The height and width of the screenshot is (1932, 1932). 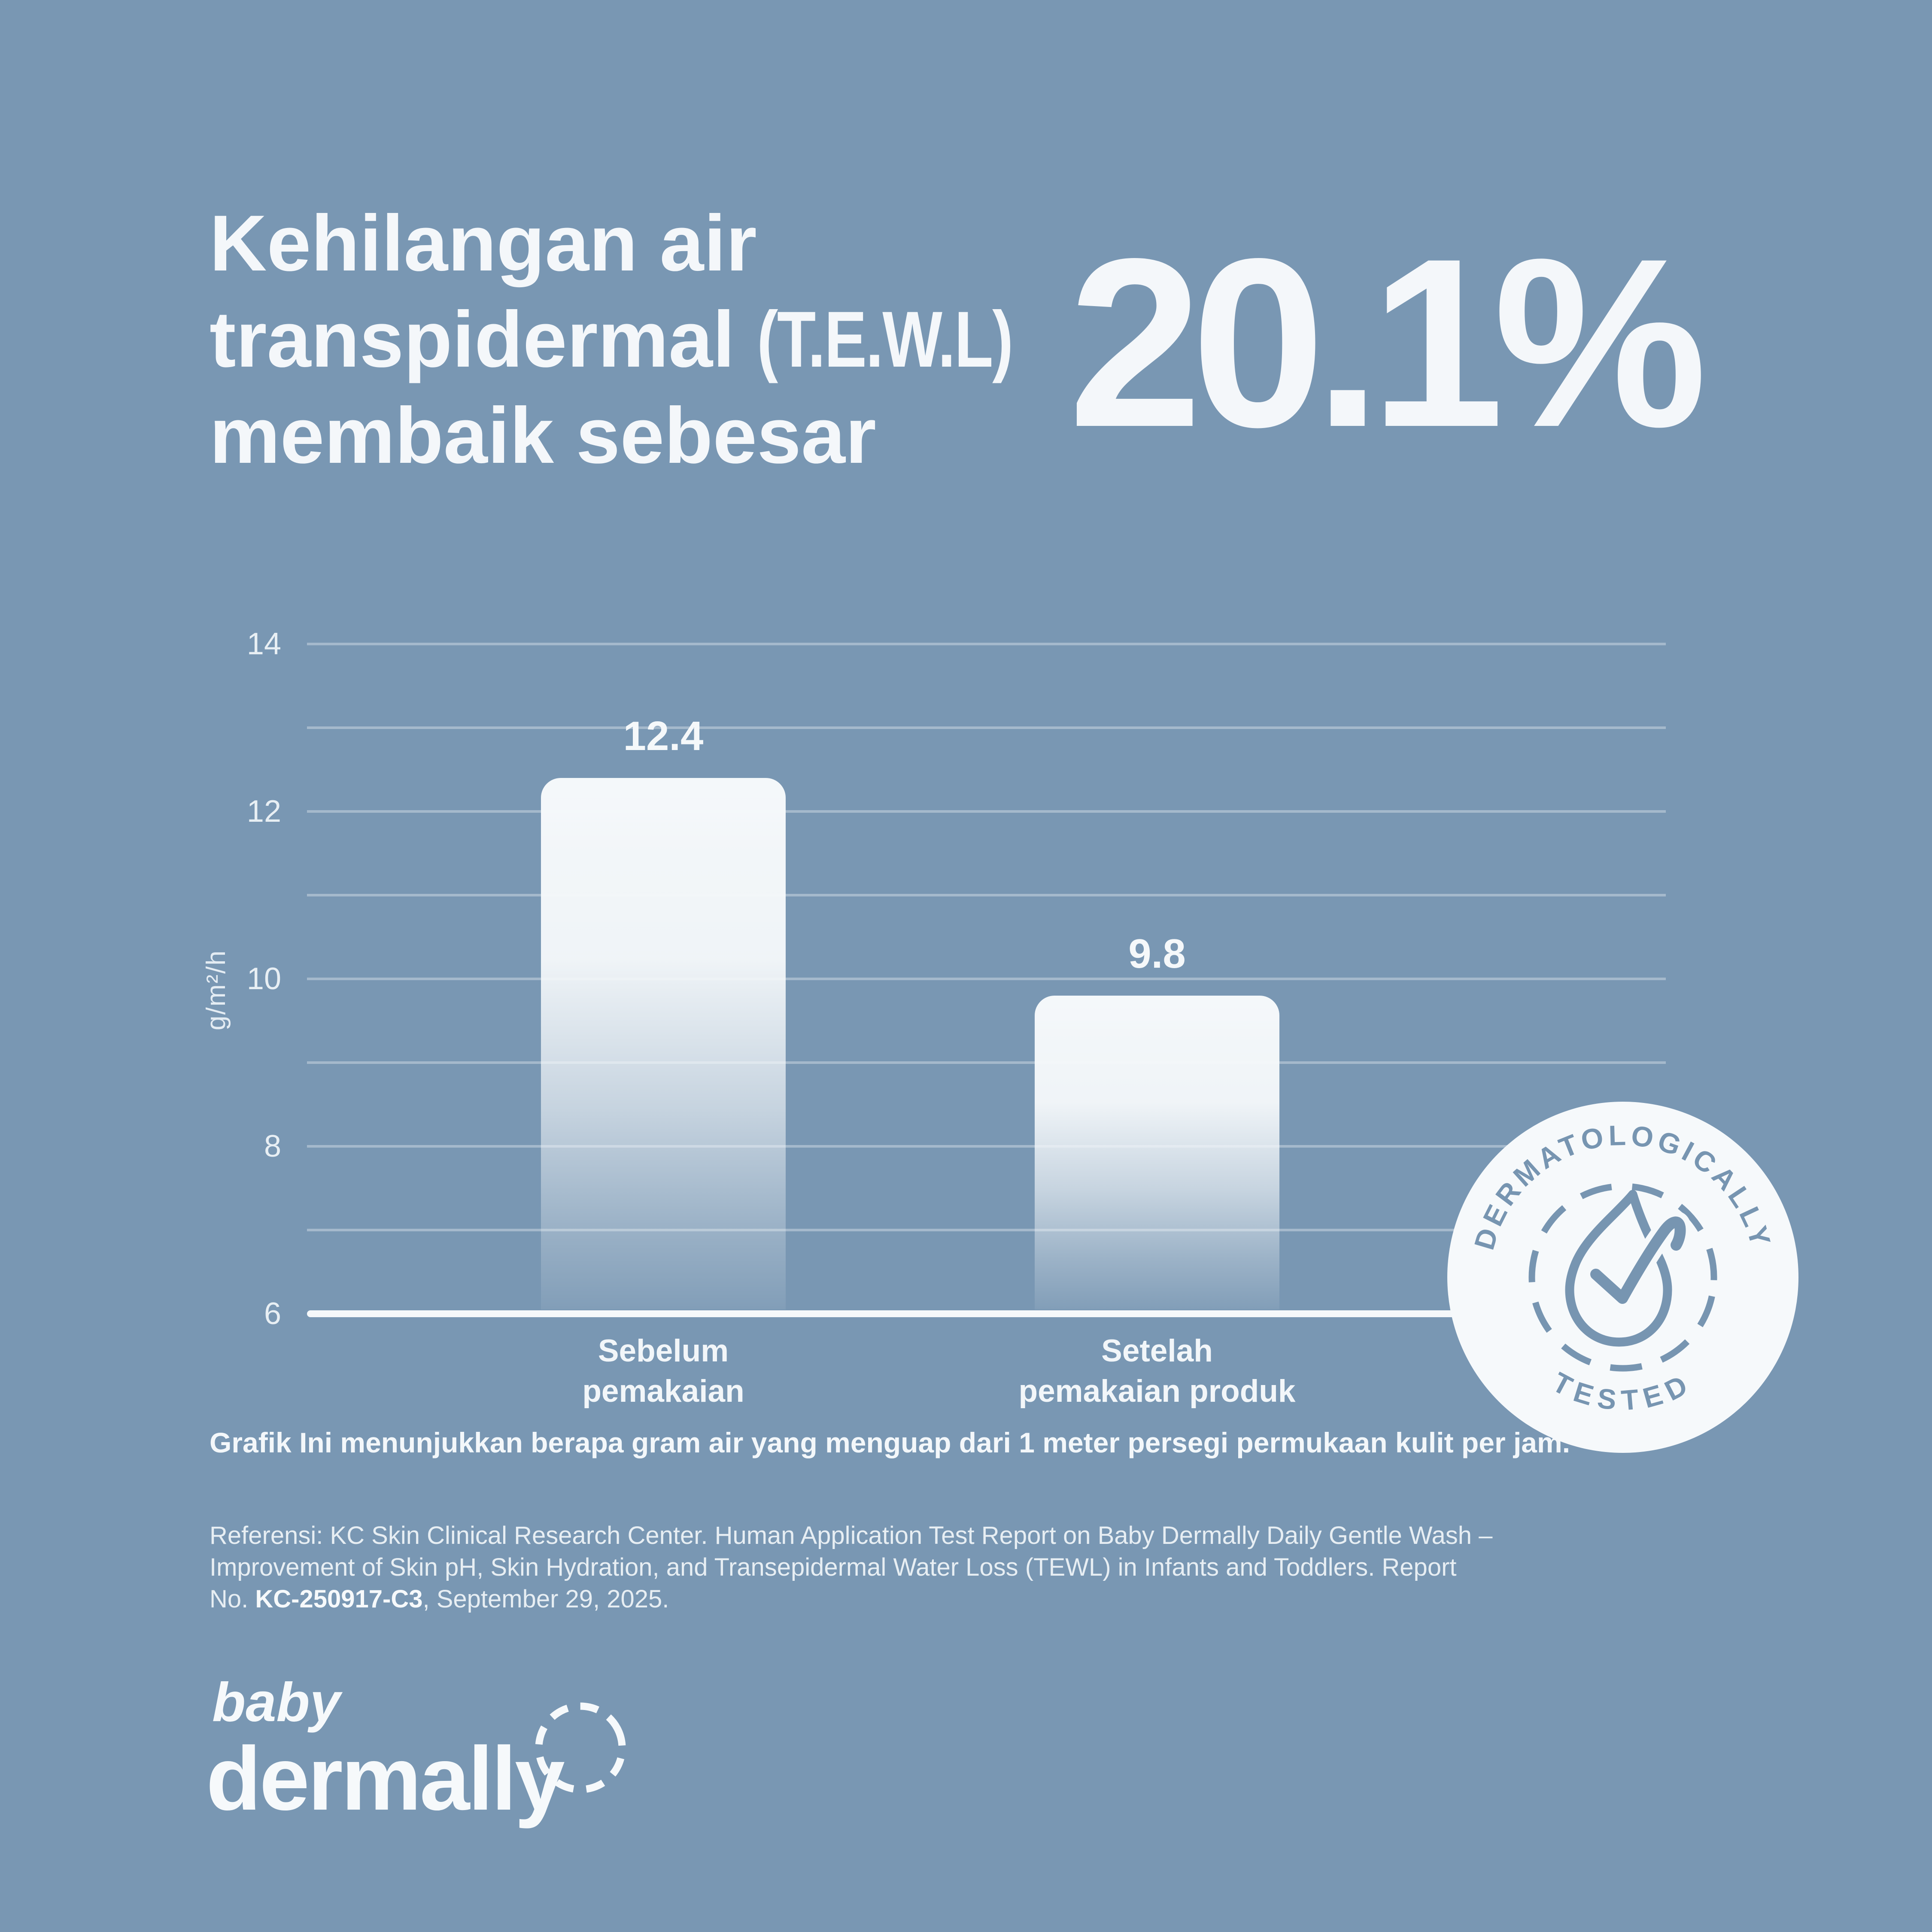 What do you see at coordinates (663, 1371) in the screenshot?
I see `x-category-label-before: Sebelum pemakaian` at bounding box center [663, 1371].